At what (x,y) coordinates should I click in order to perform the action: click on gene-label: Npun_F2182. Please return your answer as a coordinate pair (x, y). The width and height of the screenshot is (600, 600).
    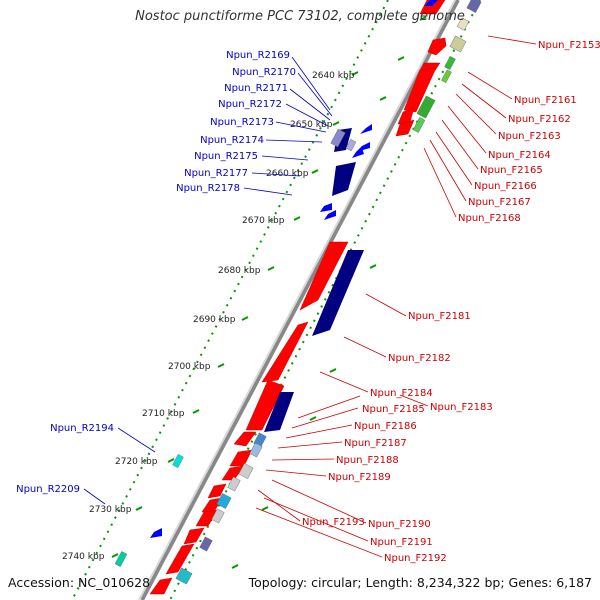
    Looking at the image, I should click on (419, 358).